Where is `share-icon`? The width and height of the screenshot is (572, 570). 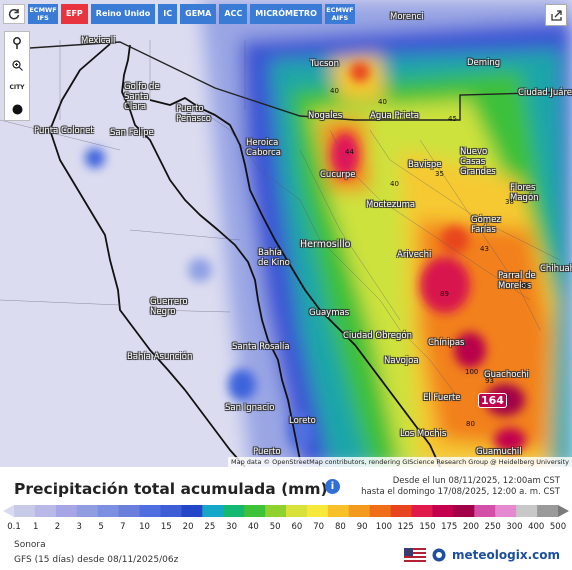
share-icon is located at coordinates (556, 15).